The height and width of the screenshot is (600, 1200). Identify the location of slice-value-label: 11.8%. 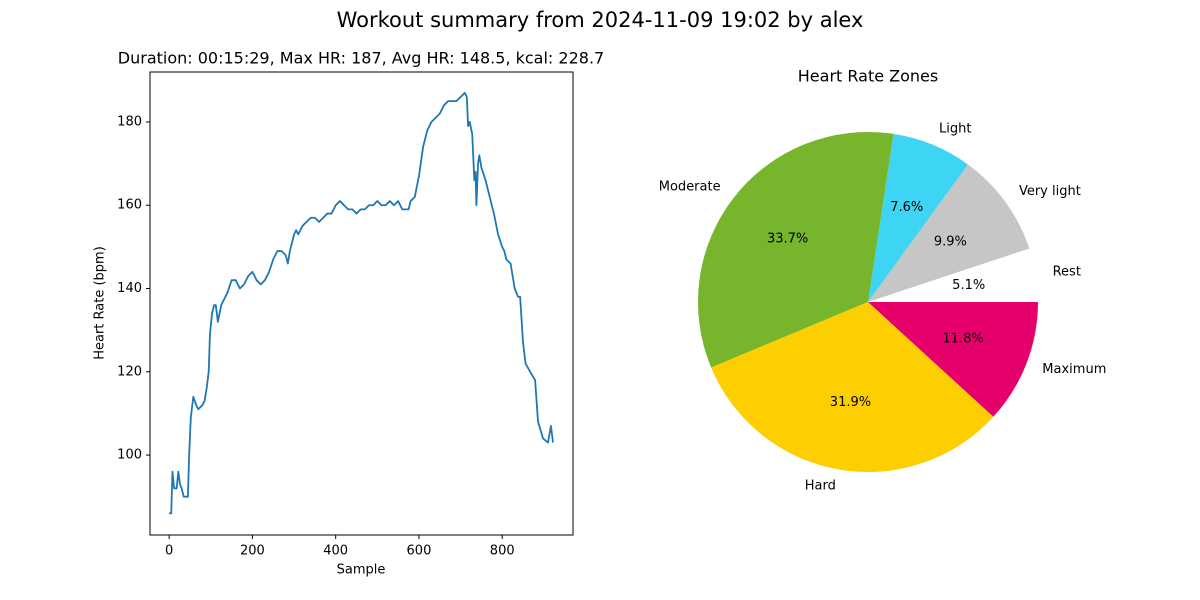
(962, 338).